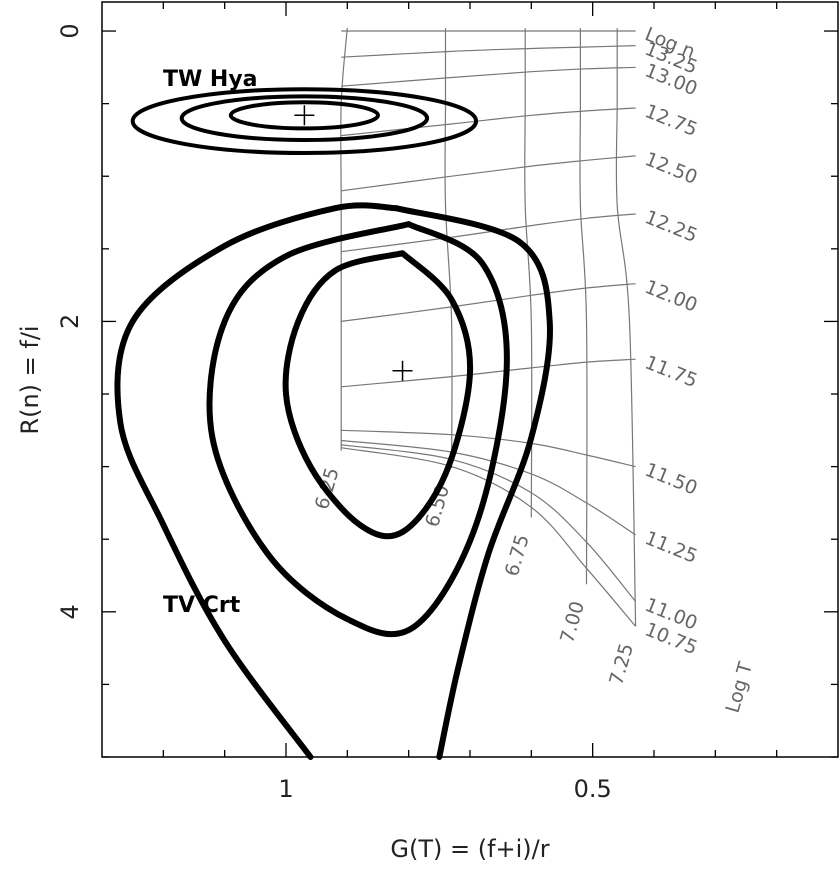 This screenshot has width=840, height=869. I want to click on object-label-tv-crt: TV Crt, so click(202, 605).